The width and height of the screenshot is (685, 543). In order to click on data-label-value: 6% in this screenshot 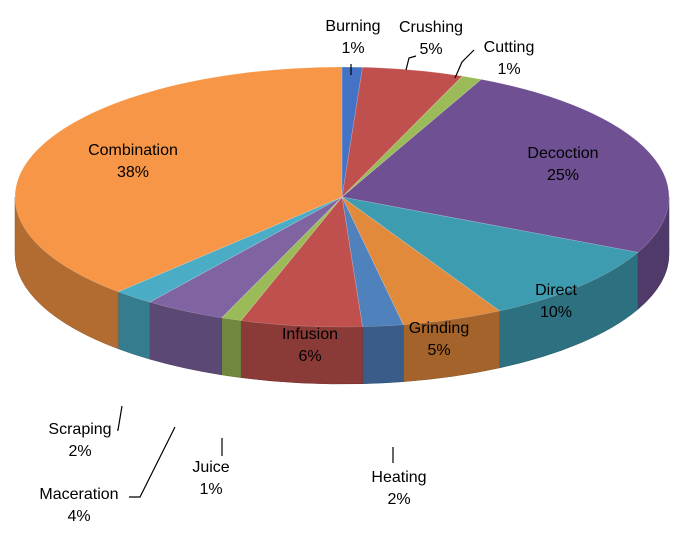, I will do `click(309, 356)`.